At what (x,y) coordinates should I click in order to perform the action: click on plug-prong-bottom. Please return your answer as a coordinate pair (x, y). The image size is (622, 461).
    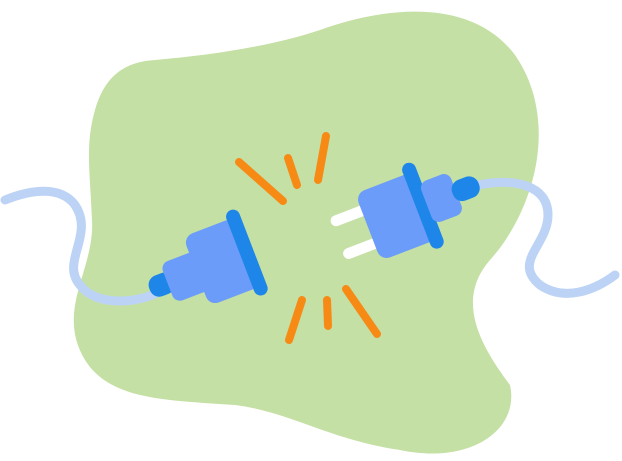
    Looking at the image, I should click on (363, 247).